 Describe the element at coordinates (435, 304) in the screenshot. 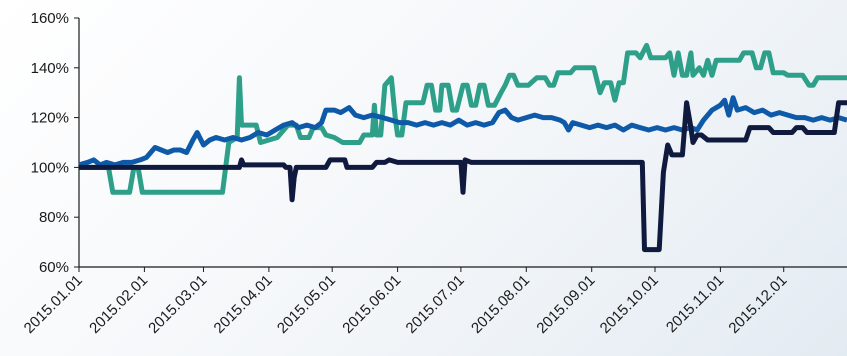

I see `x-tick-label: 2015.07.01` at that location.